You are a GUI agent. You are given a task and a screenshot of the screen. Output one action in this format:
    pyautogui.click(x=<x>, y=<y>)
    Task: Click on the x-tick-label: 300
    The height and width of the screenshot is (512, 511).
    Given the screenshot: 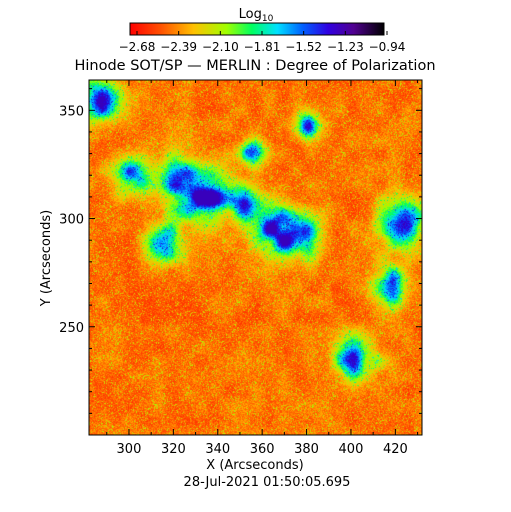 What is the action you would take?
    pyautogui.click(x=129, y=449)
    